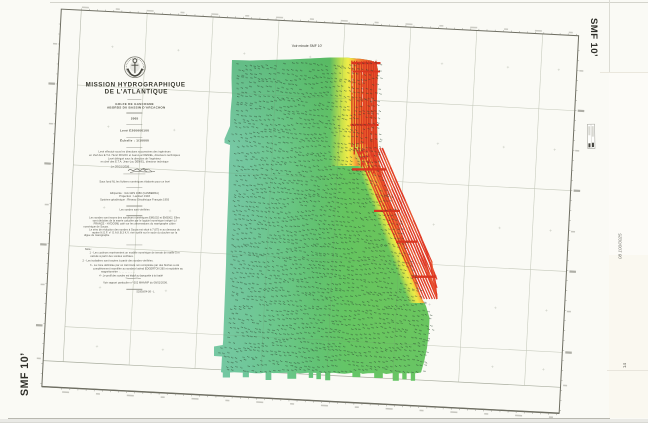 The width and height of the screenshot is (648, 423). What do you see at coordinates (624, 365) in the screenshot?
I see `svg-text: 14` at bounding box center [624, 365].